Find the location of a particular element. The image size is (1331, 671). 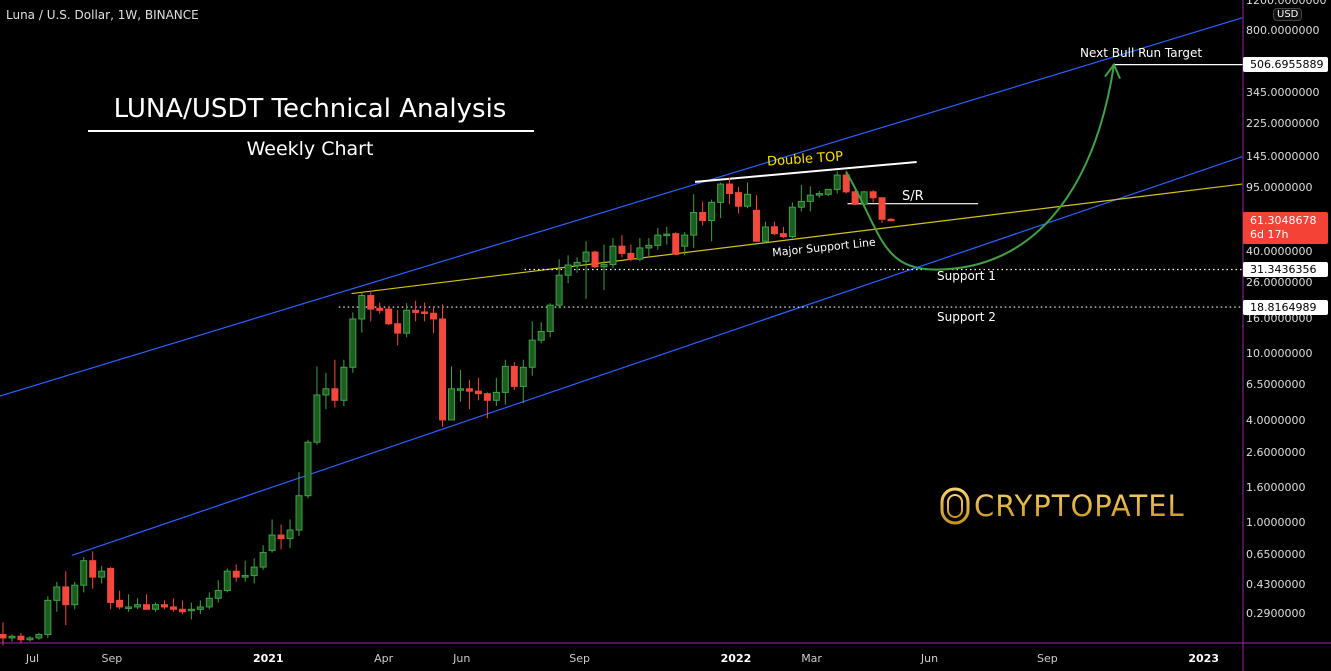

price-tick-label: 345.0000000 is located at coordinates (1283, 92).